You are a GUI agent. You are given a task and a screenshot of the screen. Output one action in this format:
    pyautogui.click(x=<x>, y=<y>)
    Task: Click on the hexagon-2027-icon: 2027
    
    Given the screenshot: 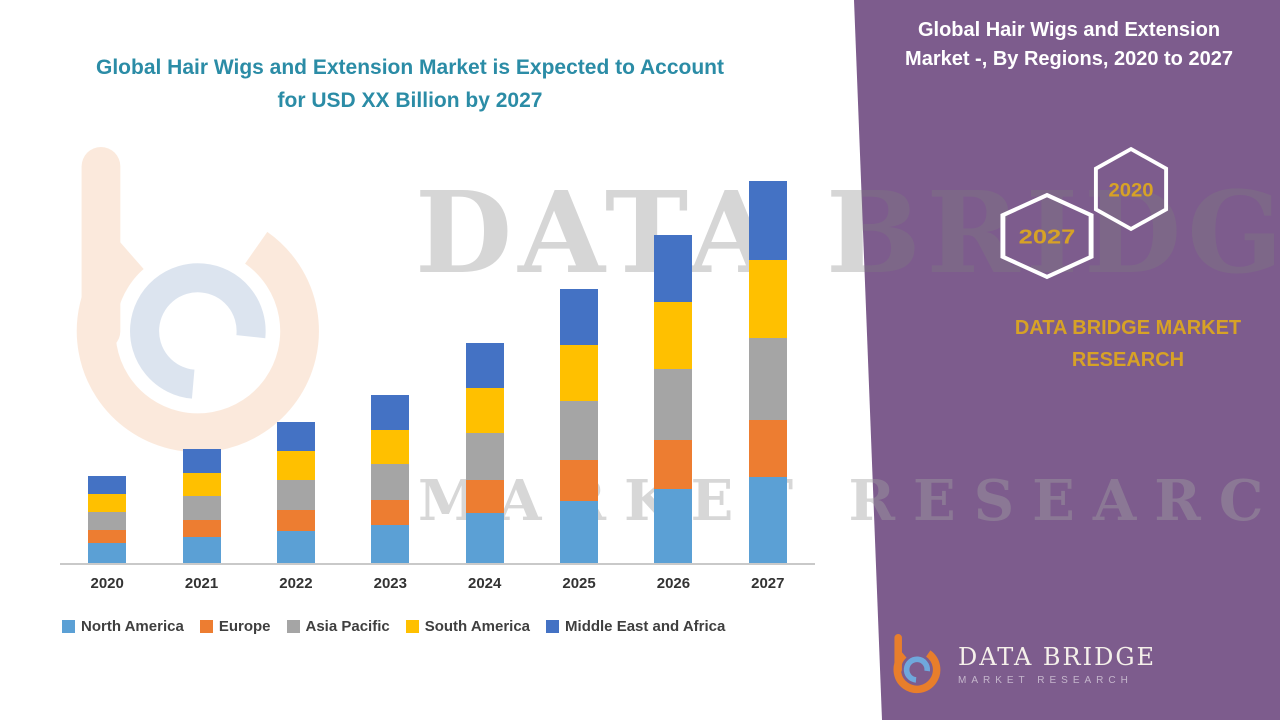 What is the action you would take?
    pyautogui.click(x=1047, y=236)
    